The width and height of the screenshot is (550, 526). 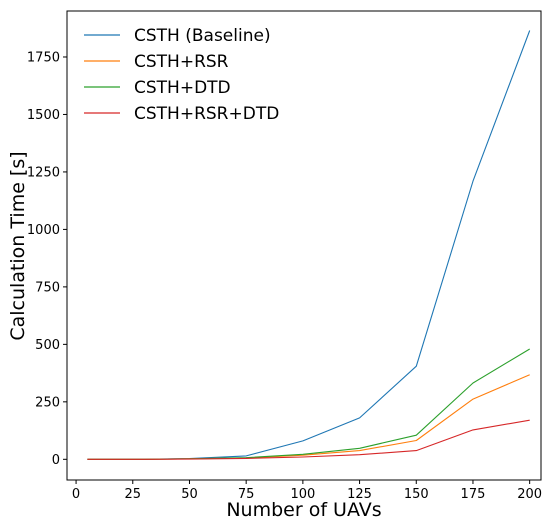 What do you see at coordinates (529, 494) in the screenshot?
I see `x-tick-label: 200` at bounding box center [529, 494].